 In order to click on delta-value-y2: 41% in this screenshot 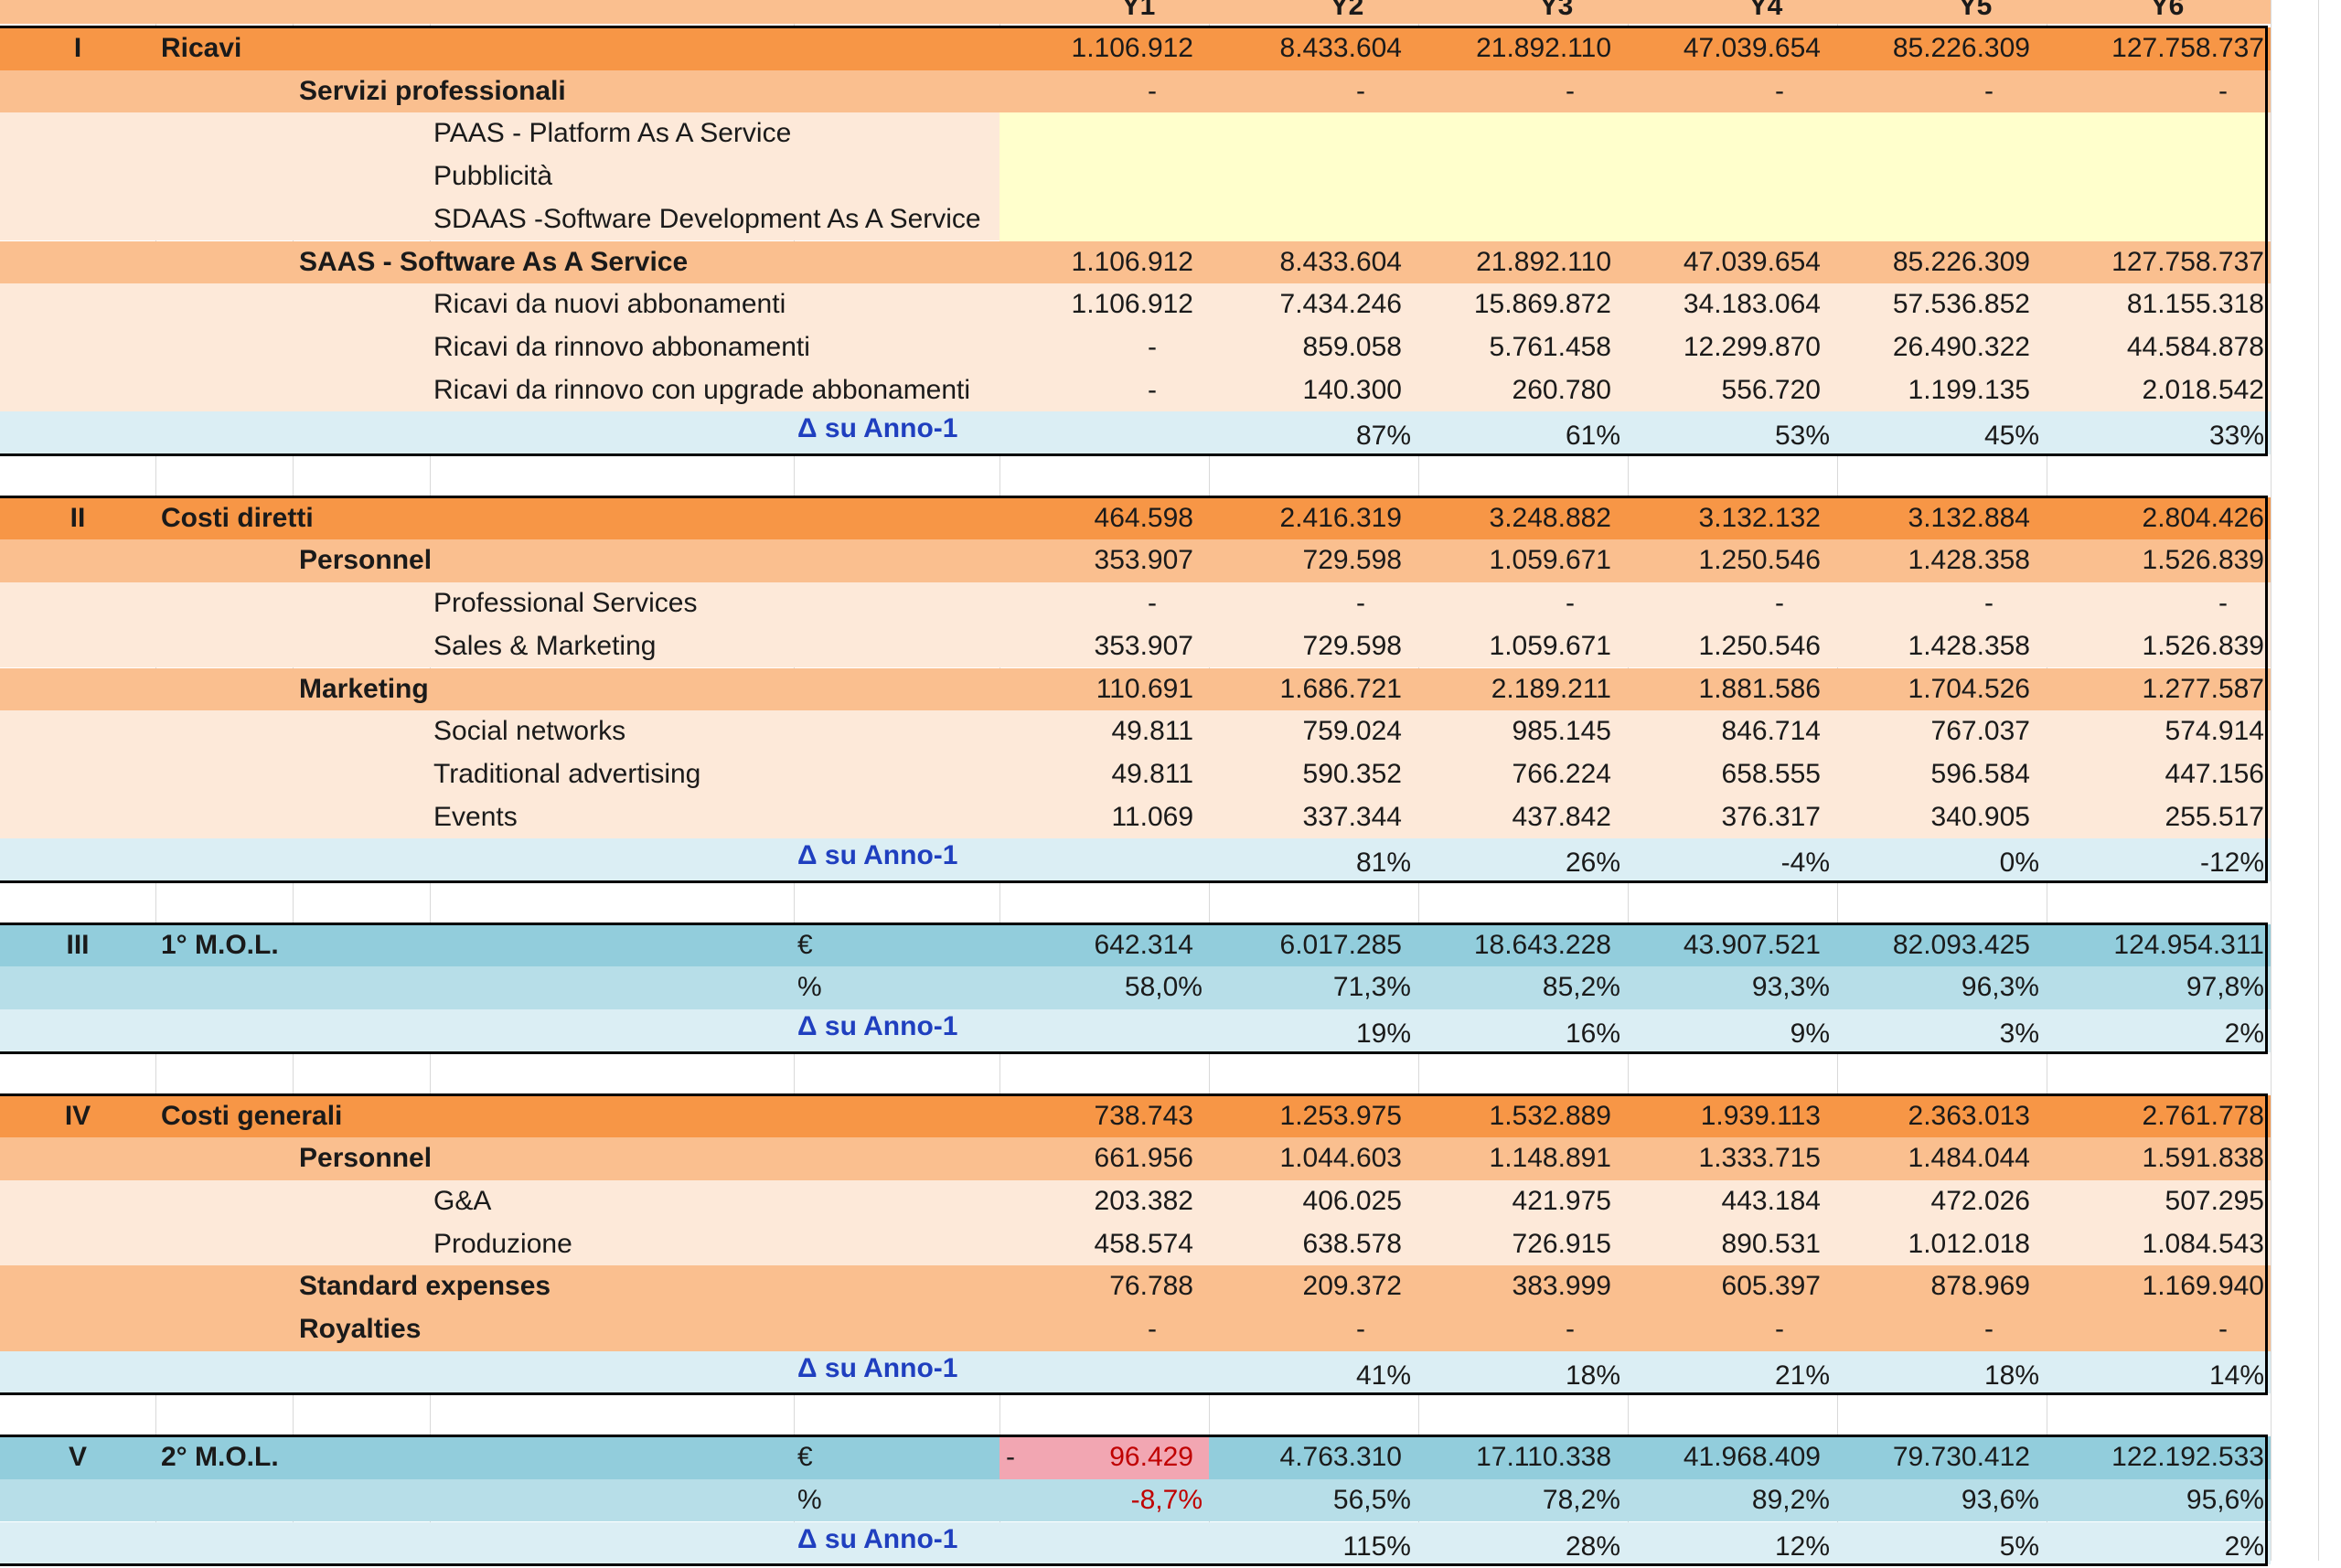, I will do `click(1310, 1376)`.